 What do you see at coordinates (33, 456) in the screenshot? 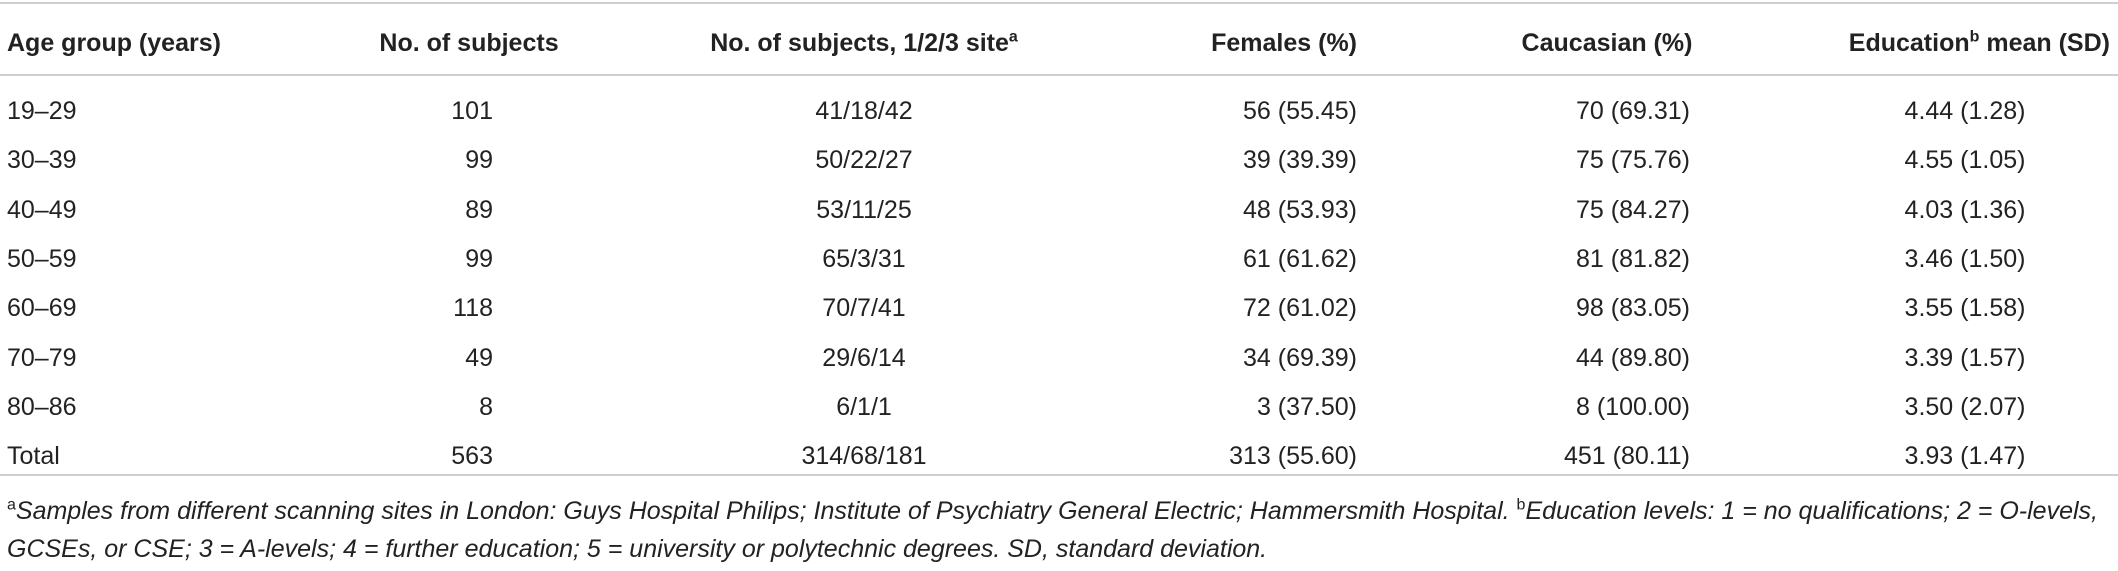
I see `table-cell: Total` at bounding box center [33, 456].